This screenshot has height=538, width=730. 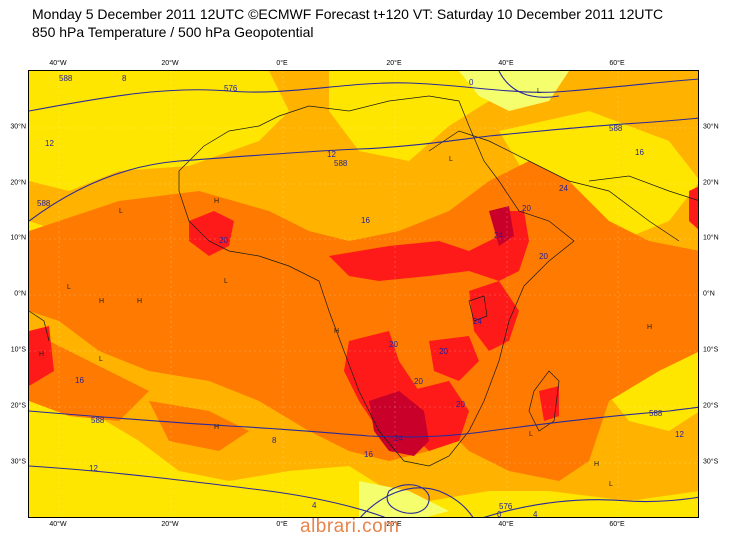 What do you see at coordinates (711, 350) in the screenshot?
I see `lat-label-right: 10°S` at bounding box center [711, 350].